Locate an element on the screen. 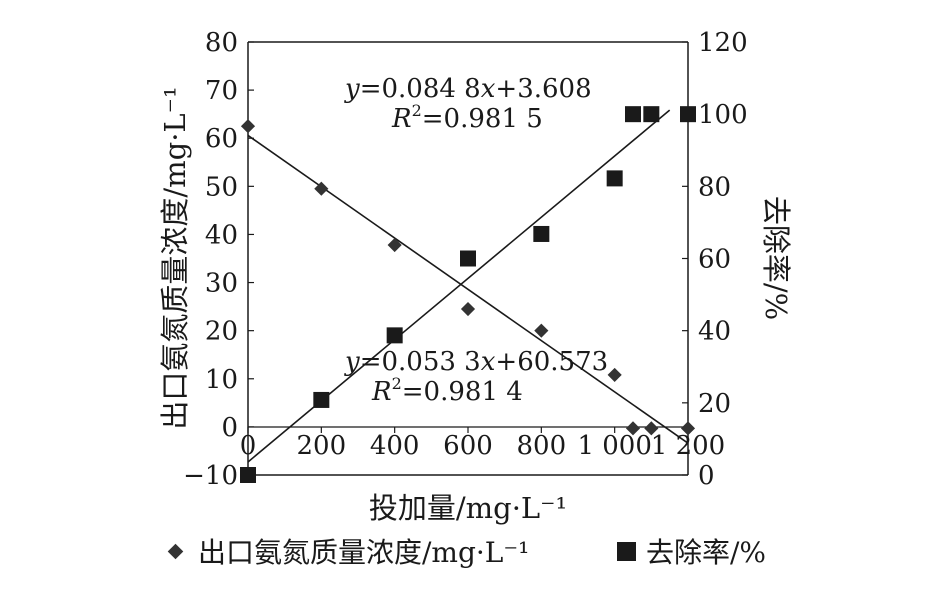 Image resolution: width=945 pixels, height=614 pixels. legend-label-removal: 去除率/% is located at coordinates (706, 552).